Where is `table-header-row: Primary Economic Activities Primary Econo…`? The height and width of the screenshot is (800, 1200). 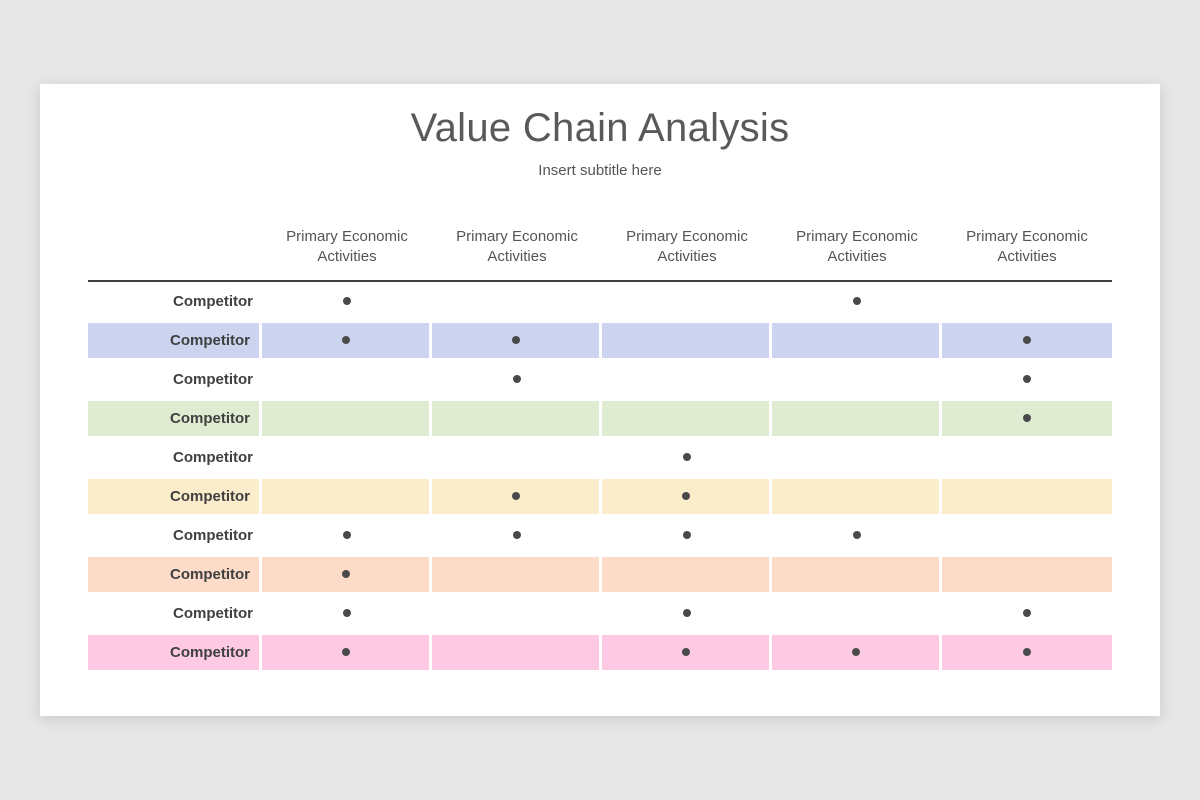
table-header-row: Primary Economic Activities Primary Econo… is located at coordinates (600, 254).